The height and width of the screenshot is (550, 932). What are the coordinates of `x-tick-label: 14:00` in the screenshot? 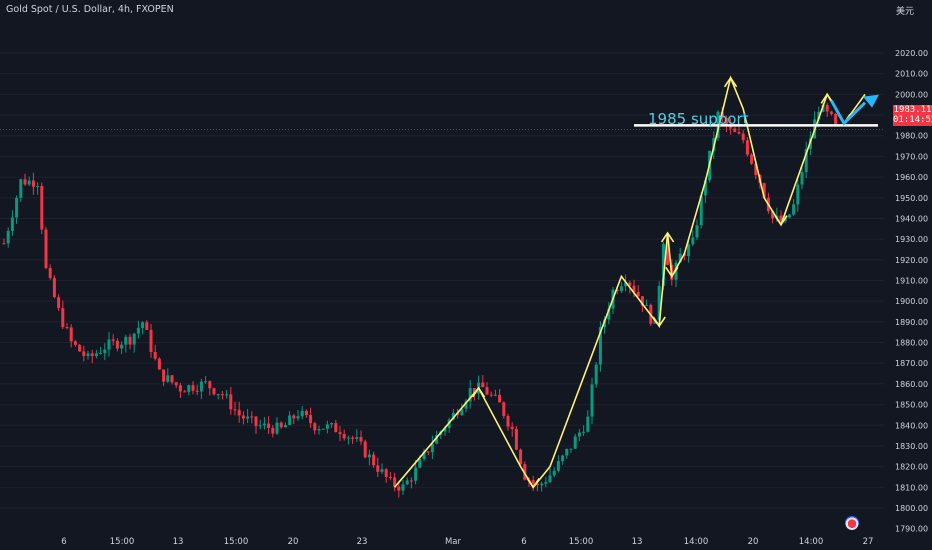 It's located at (696, 542).